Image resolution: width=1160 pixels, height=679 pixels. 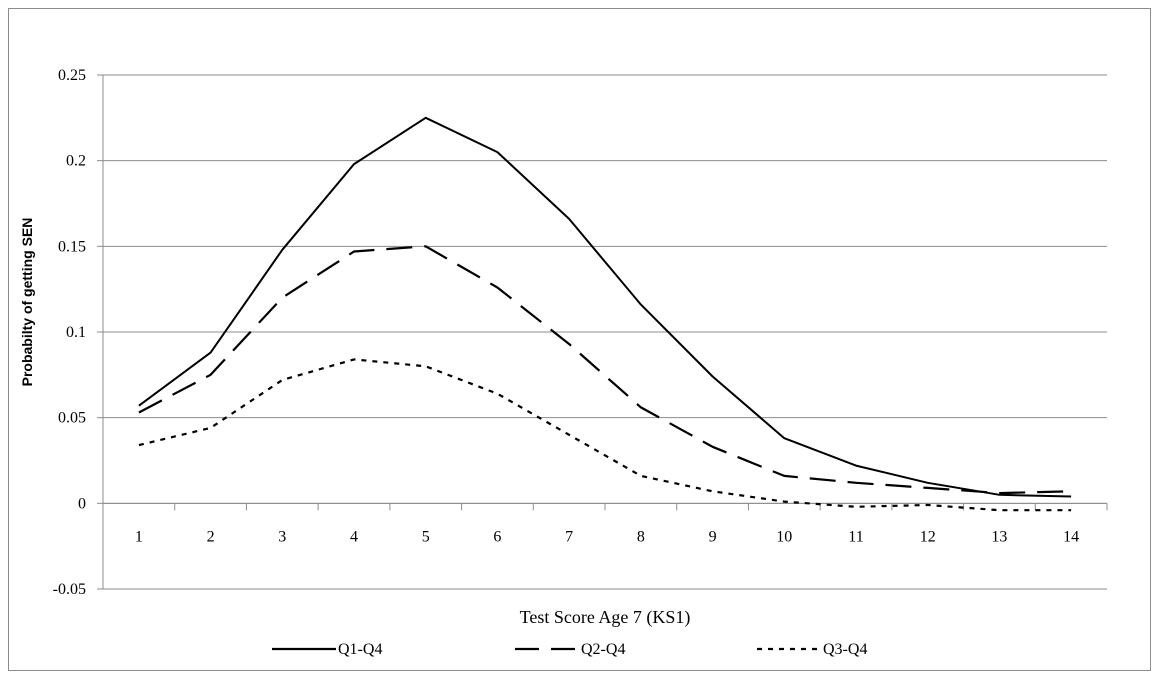 What do you see at coordinates (497, 536) in the screenshot?
I see `x-tick-label: 6` at bounding box center [497, 536].